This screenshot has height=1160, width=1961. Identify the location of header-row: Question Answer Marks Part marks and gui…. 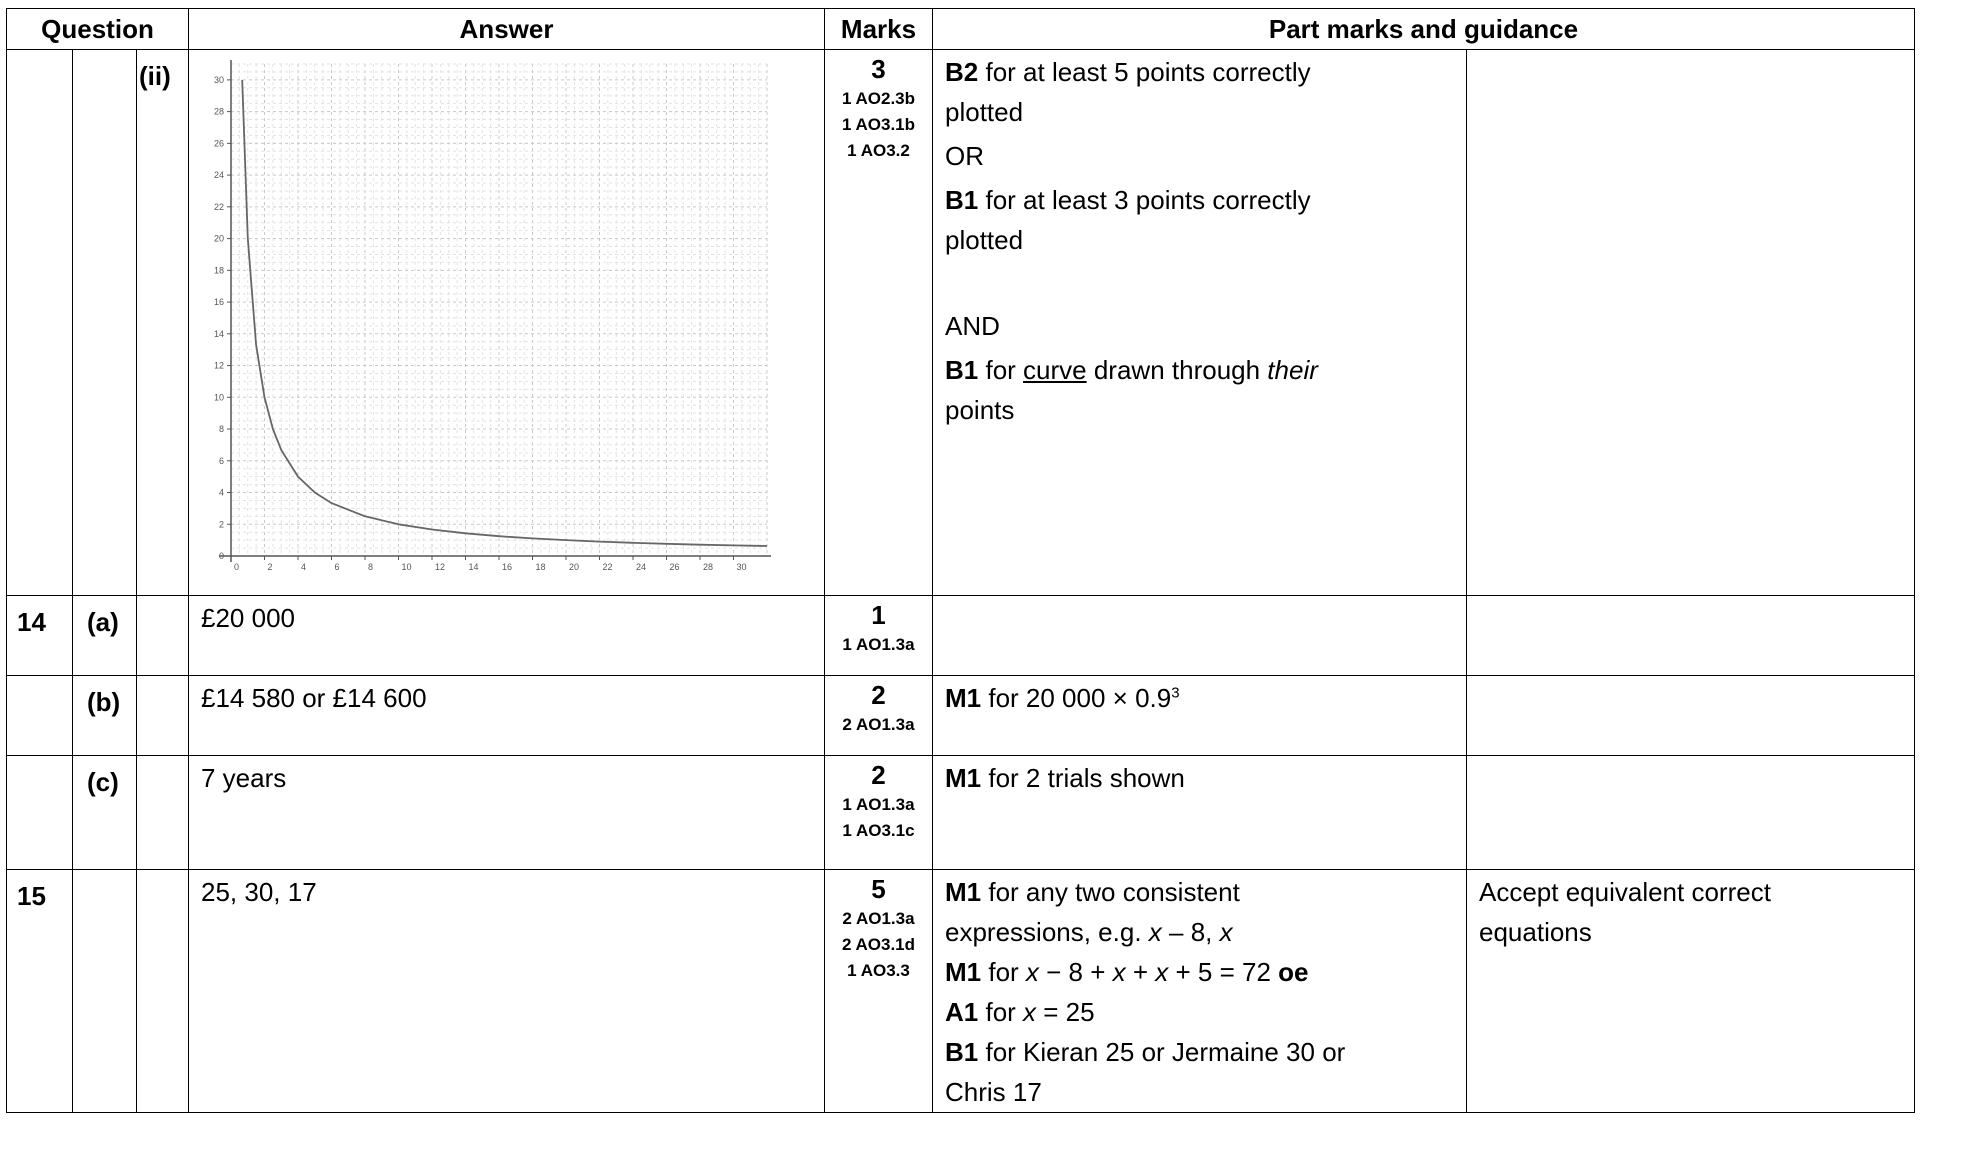
(960, 29).